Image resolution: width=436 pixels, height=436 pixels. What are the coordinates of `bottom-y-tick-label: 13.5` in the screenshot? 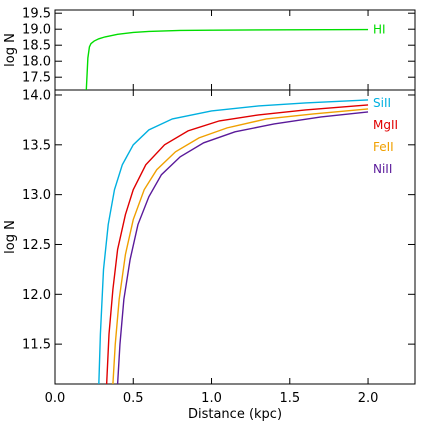 It's located at (36, 145).